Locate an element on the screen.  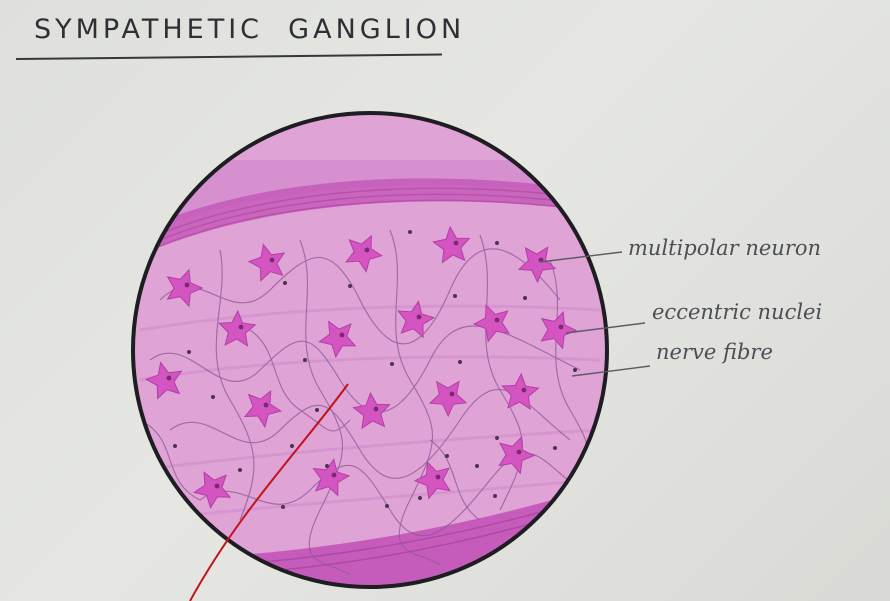
label-eccentric-nuclei: eccentric nuclei is located at coordinates (737, 312).